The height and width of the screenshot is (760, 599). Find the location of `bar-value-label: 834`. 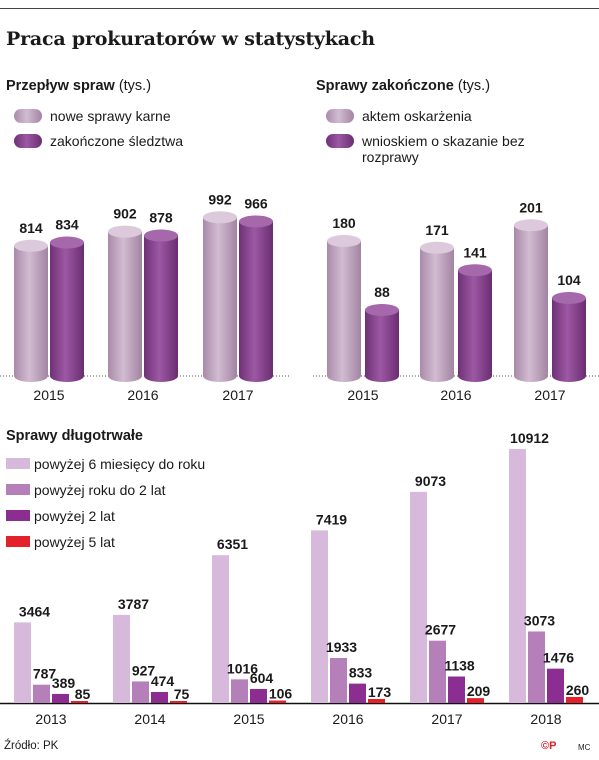

bar-value-label: 834 is located at coordinates (67, 225).